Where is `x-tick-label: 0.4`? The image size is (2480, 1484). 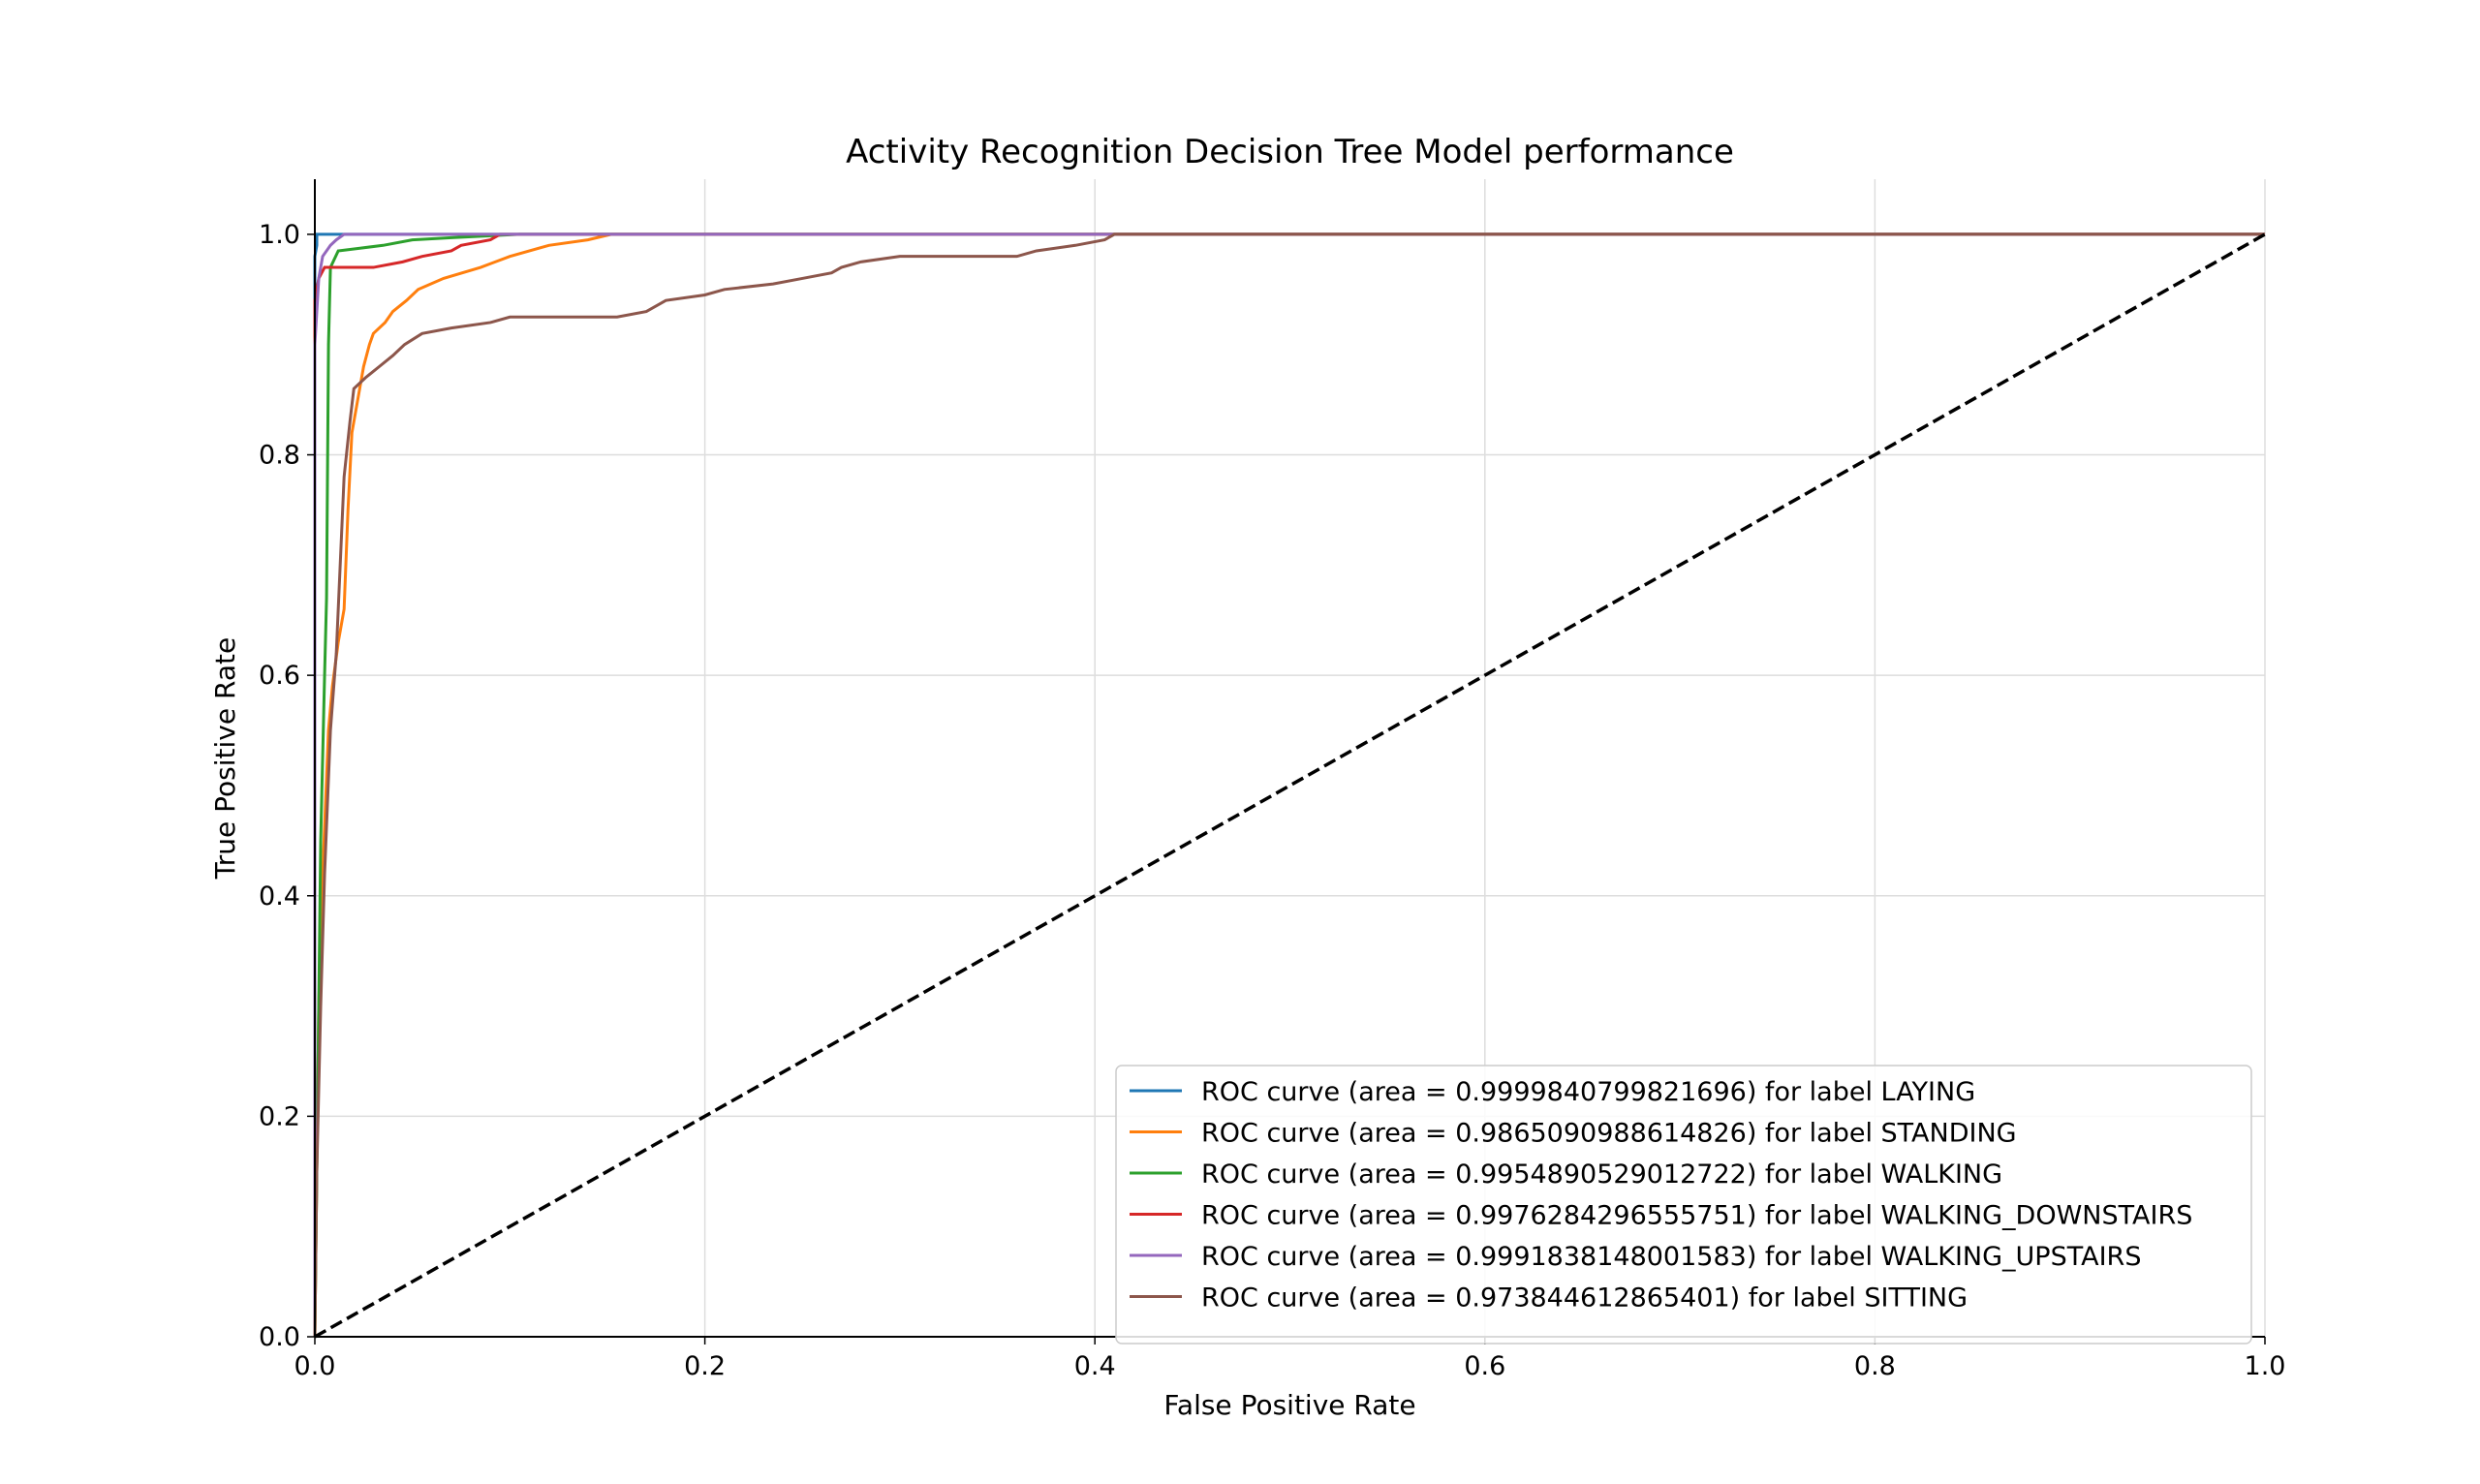
x-tick-label: 0.4 is located at coordinates (1095, 1366).